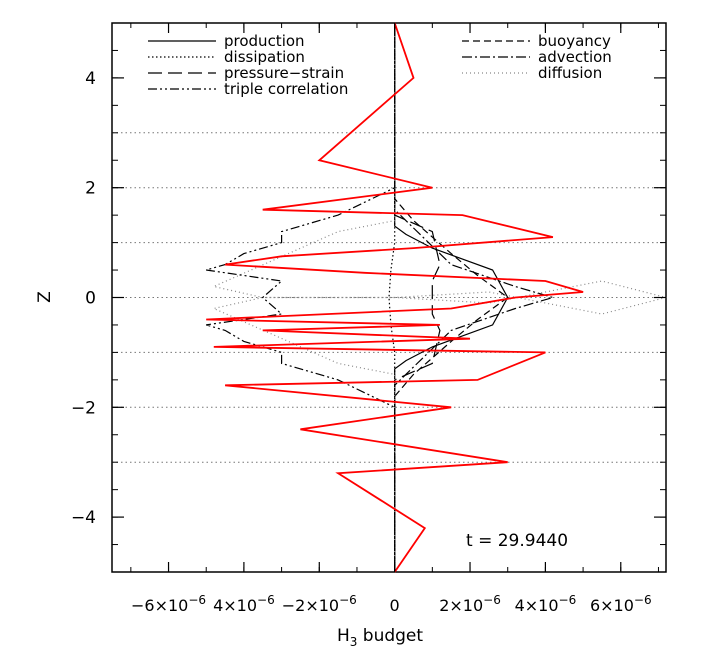  I want to click on legend-label-advection: advection, so click(575, 57).